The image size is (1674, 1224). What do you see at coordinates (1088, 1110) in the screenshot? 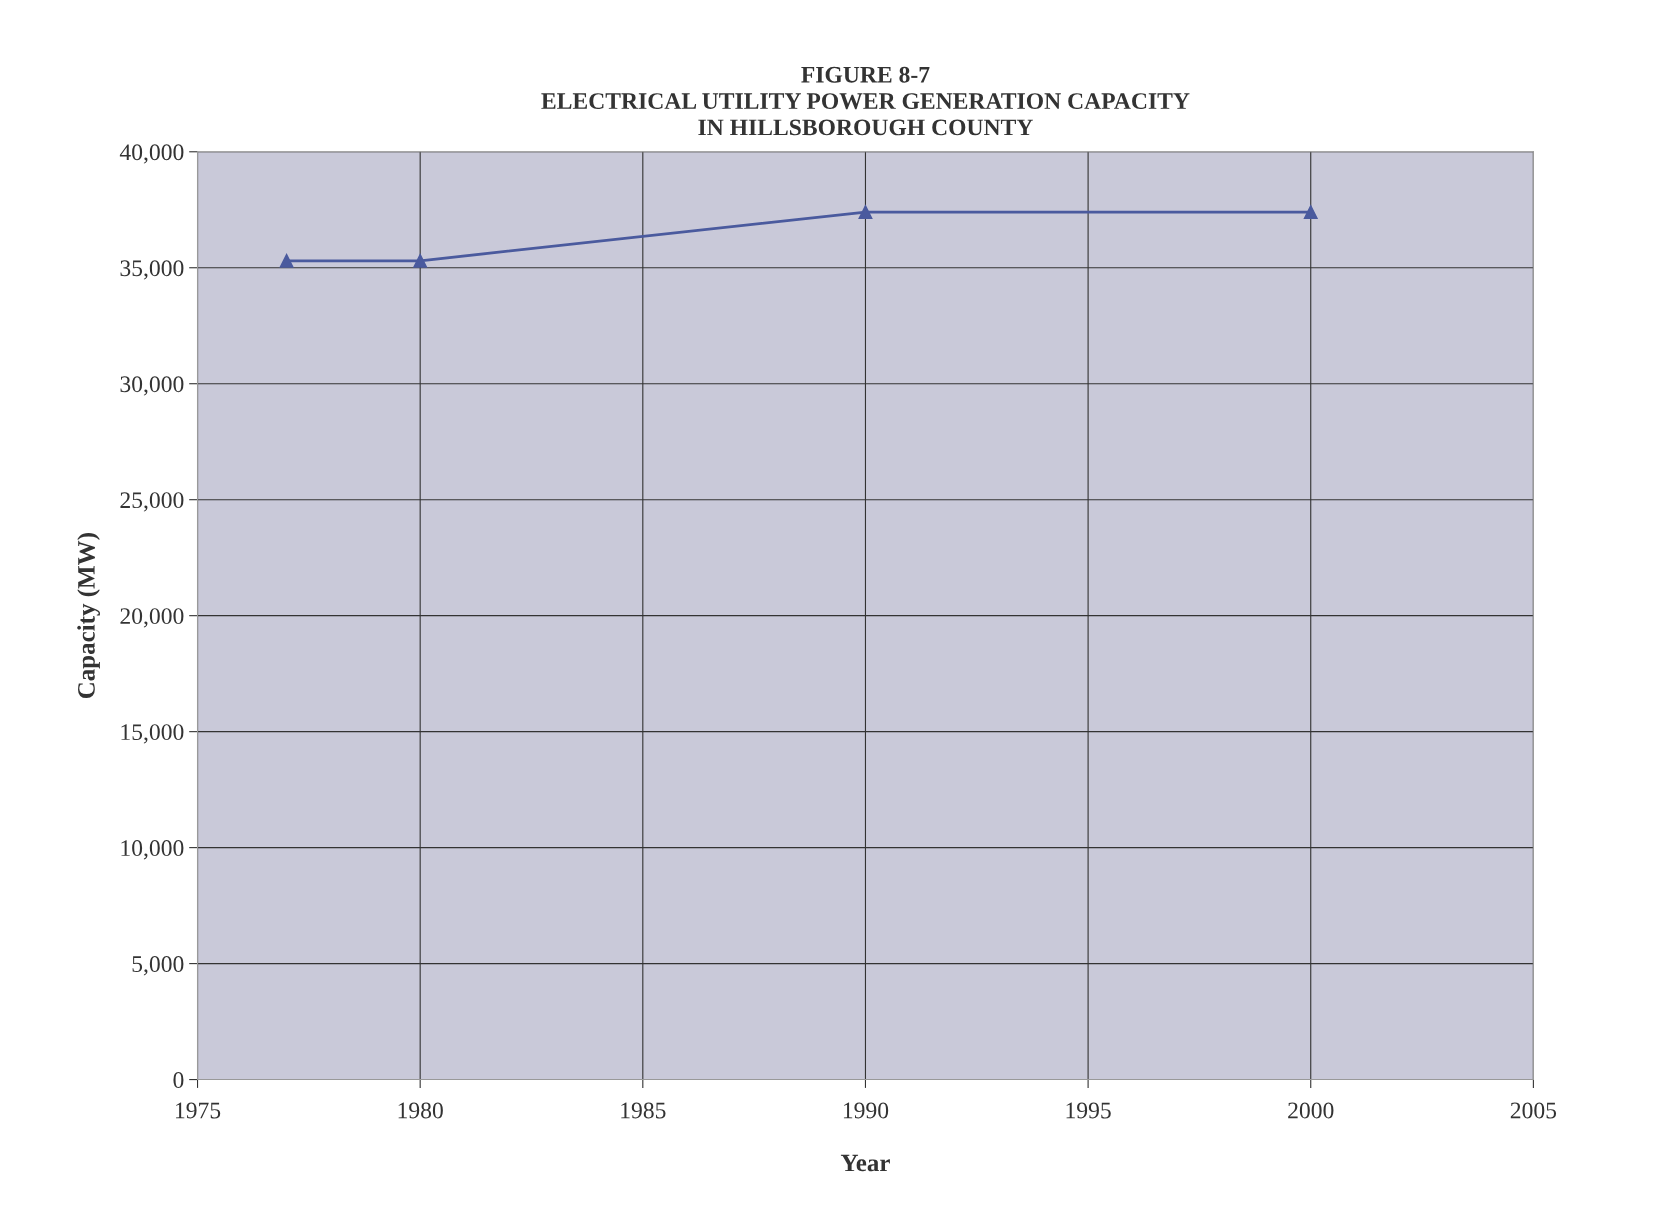
I see `x-tick-label: 1995` at bounding box center [1088, 1110].